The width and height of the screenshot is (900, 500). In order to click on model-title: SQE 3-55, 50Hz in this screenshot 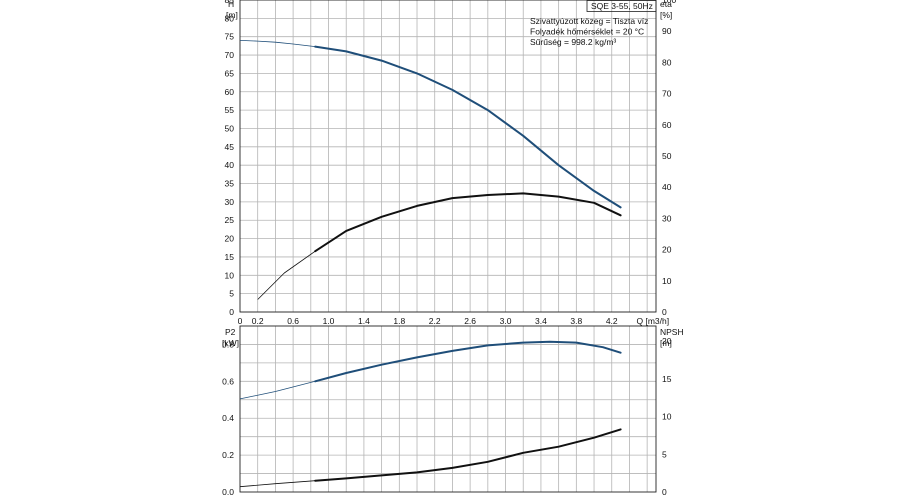, I will do `click(622, 6)`.